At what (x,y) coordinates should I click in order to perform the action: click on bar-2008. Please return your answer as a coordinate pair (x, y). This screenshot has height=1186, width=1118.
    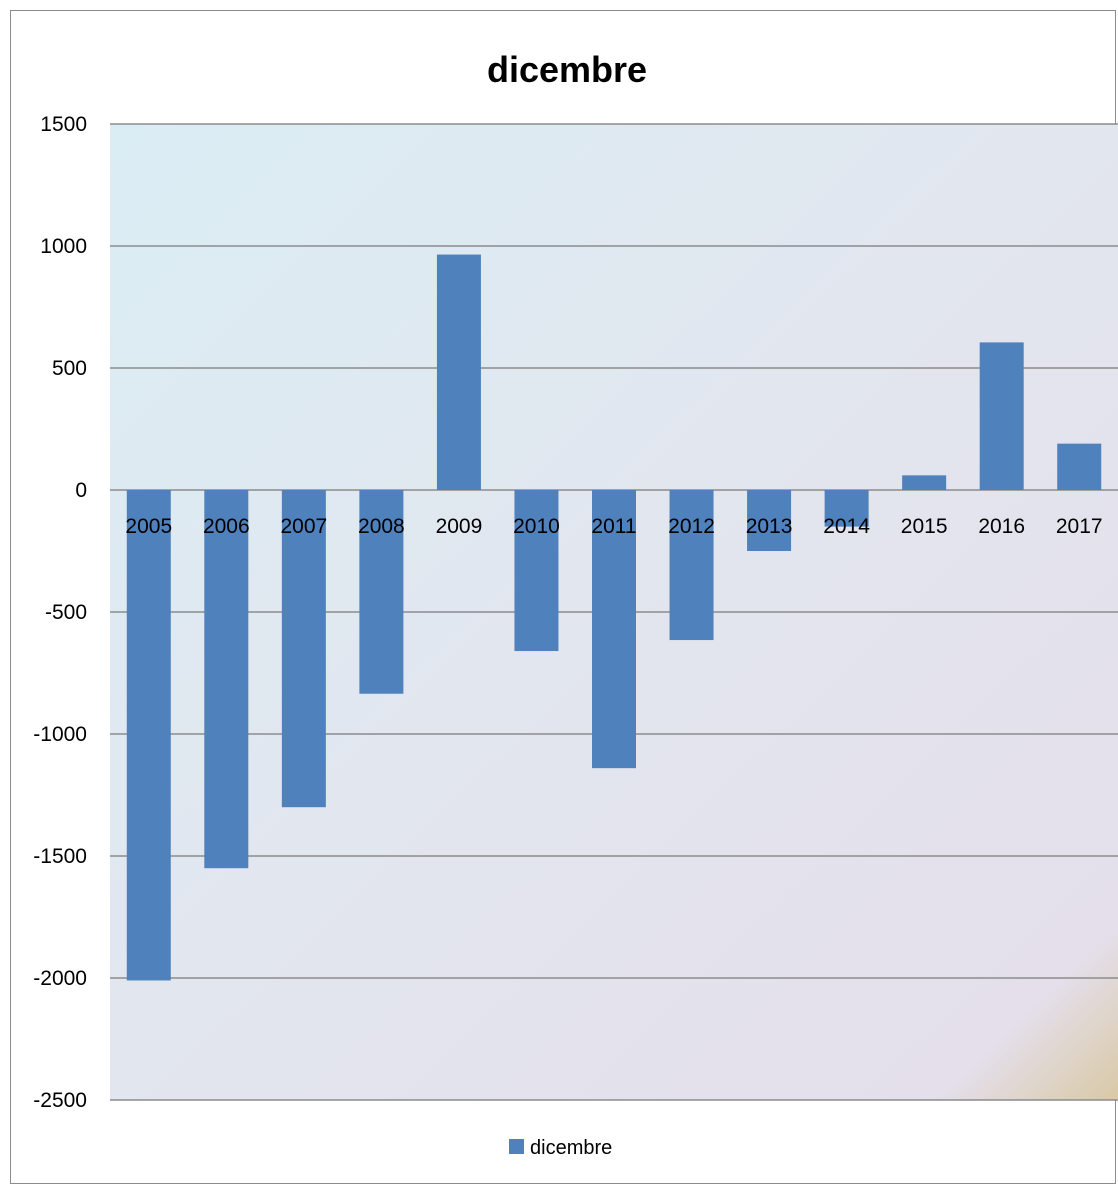
    Looking at the image, I should click on (381, 592).